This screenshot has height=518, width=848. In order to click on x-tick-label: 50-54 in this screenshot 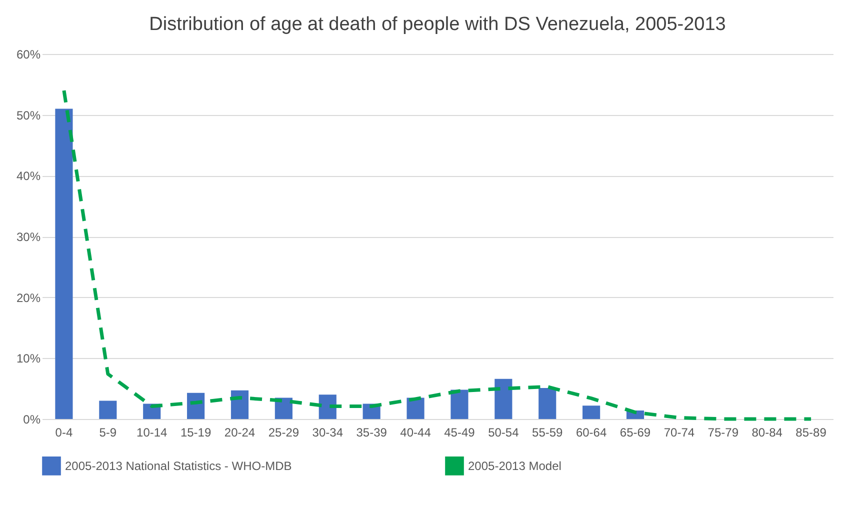, I will do `click(504, 433)`.